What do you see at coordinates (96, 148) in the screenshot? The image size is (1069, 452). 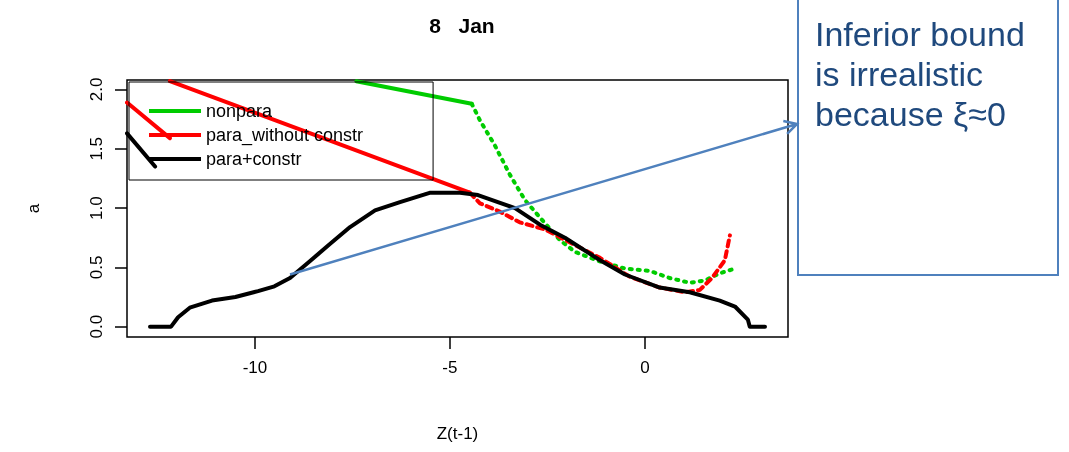 I see `y-tick-label: 1.5` at bounding box center [96, 148].